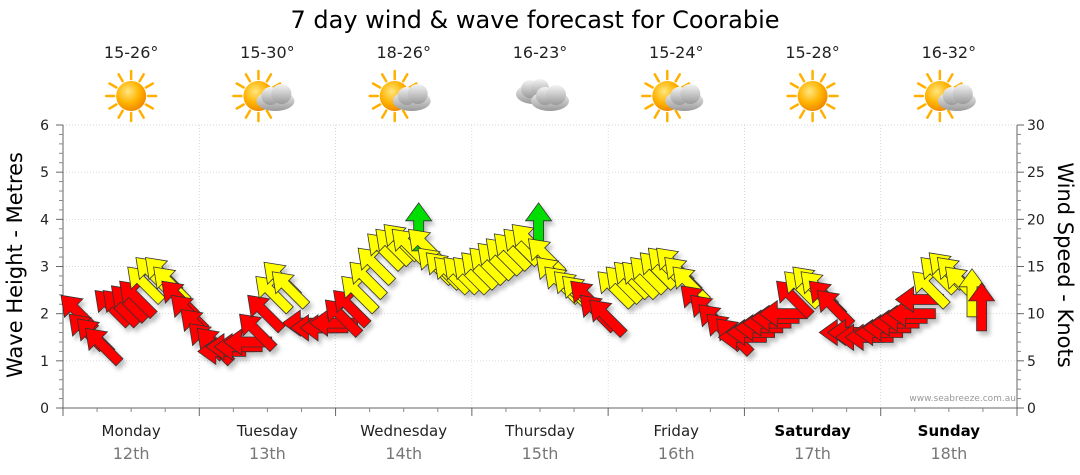 Image resolution: width=1080 pixels, height=475 pixels. What do you see at coordinates (1031, 409) in the screenshot?
I see `right-tick-label: 0` at bounding box center [1031, 409].